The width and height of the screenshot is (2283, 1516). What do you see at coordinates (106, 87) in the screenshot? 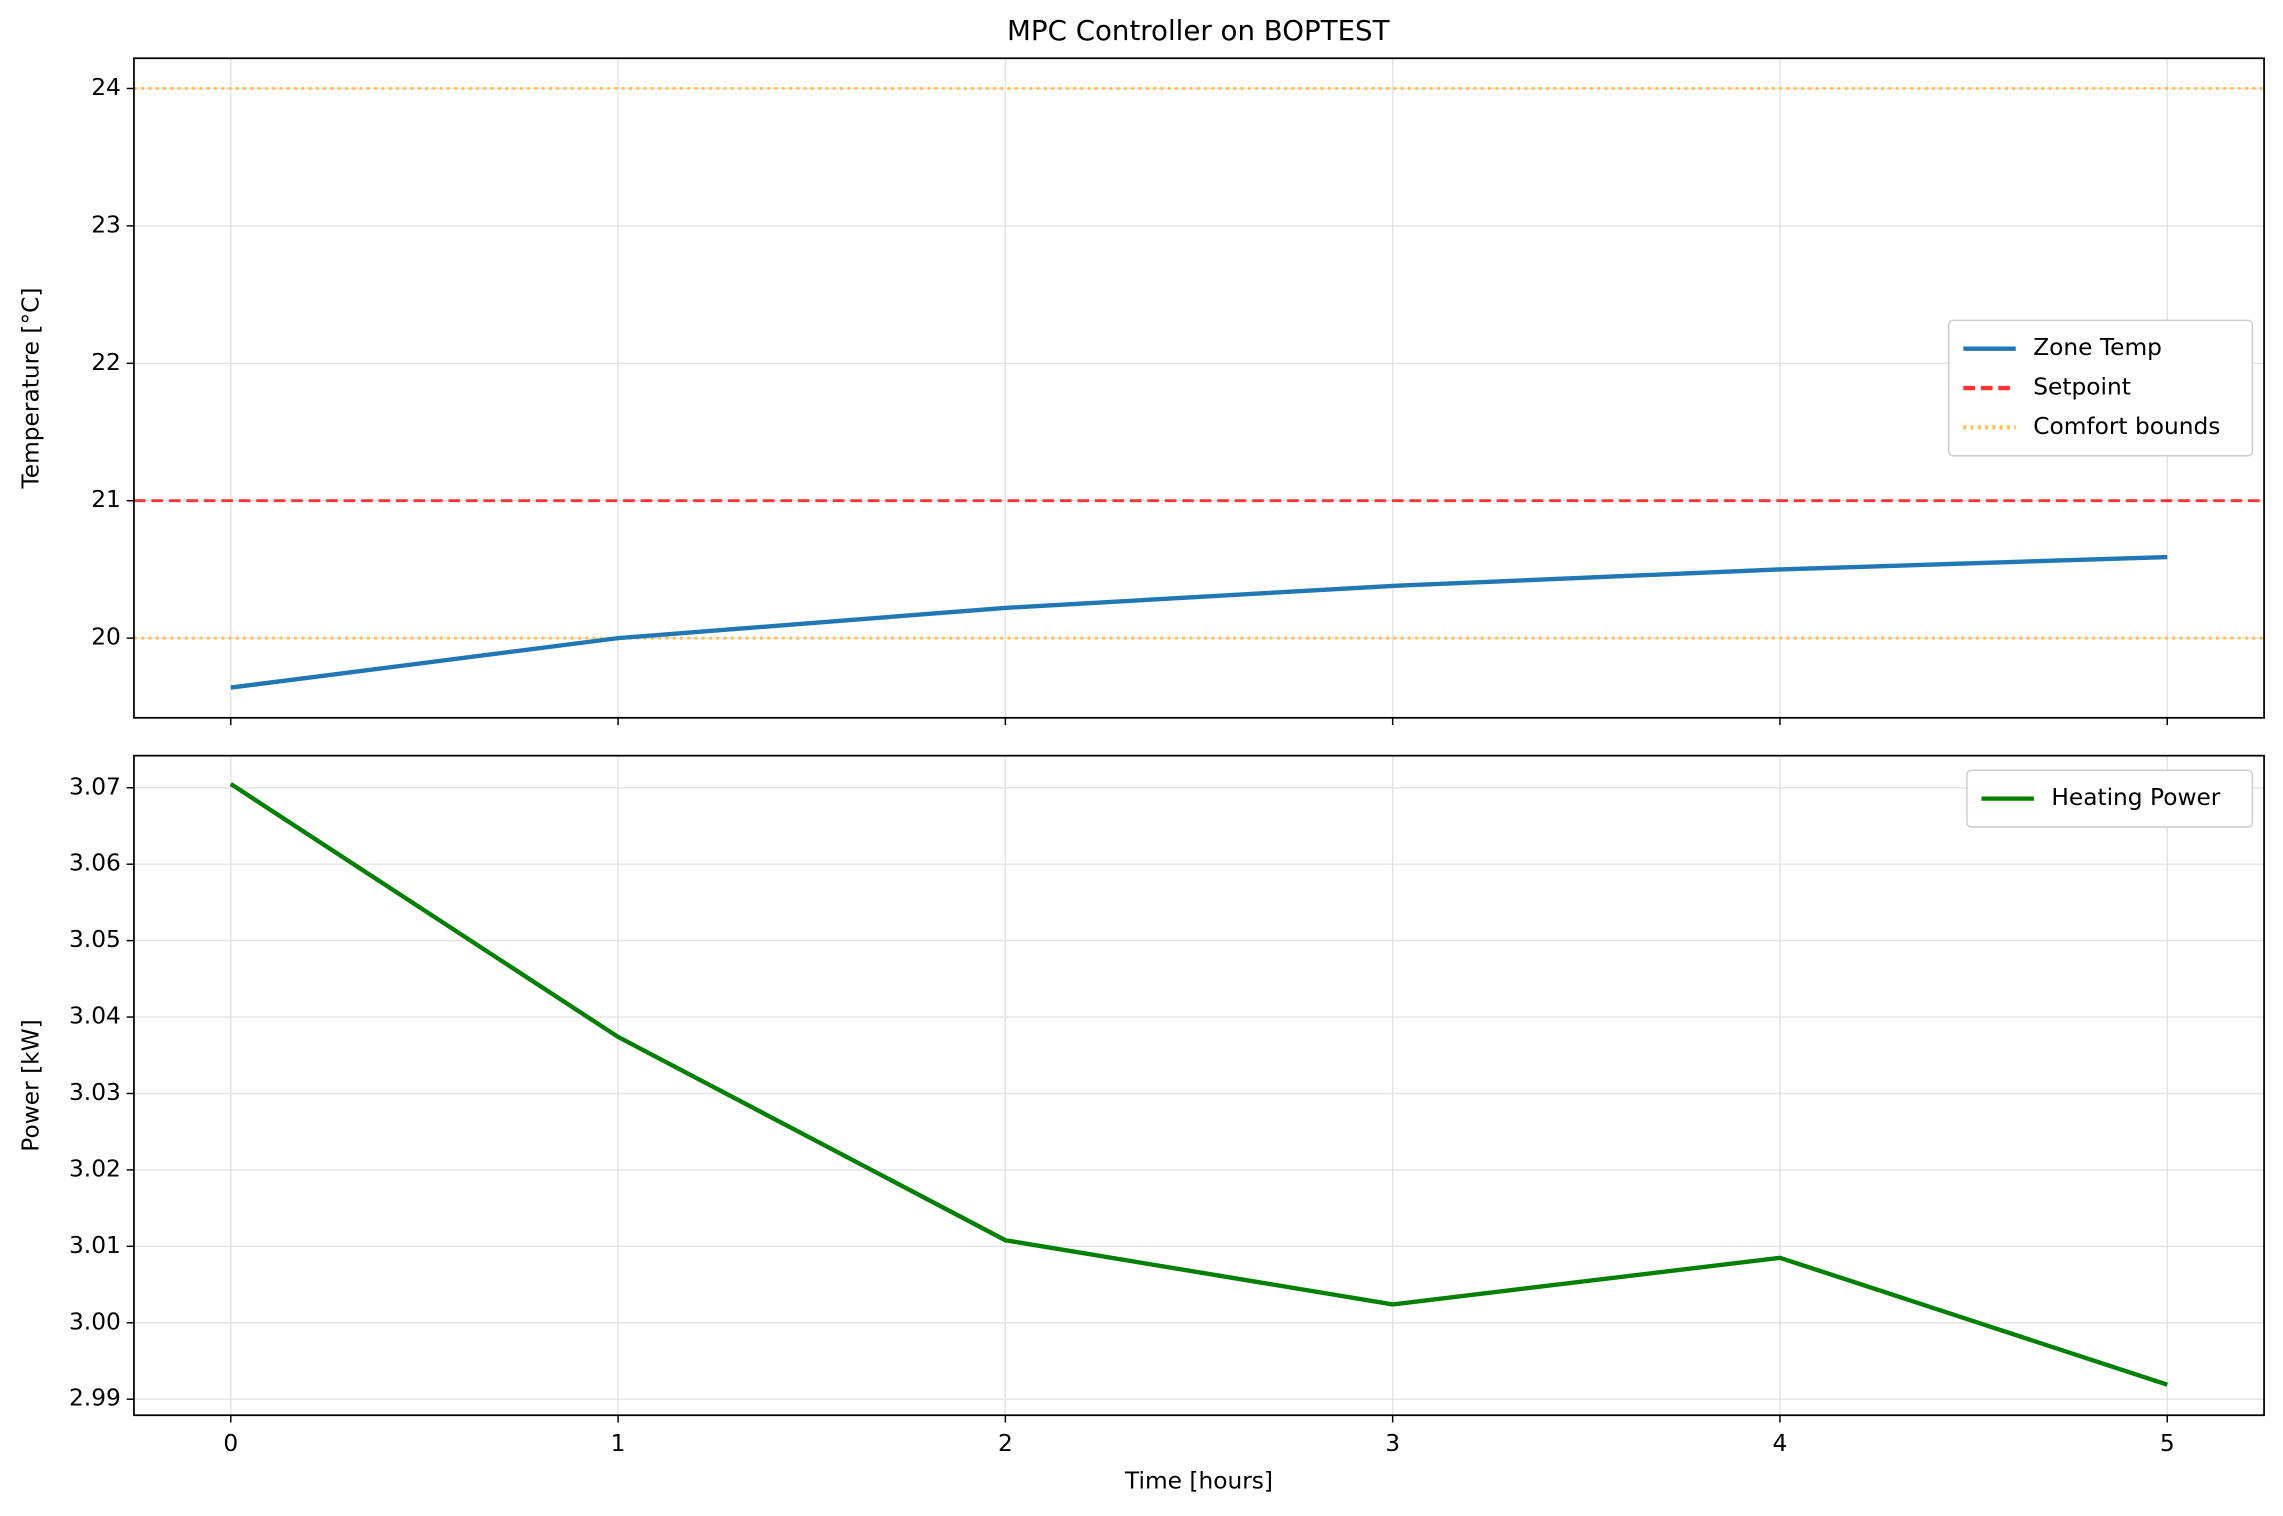
I see `y-tick-label: 24` at bounding box center [106, 87].